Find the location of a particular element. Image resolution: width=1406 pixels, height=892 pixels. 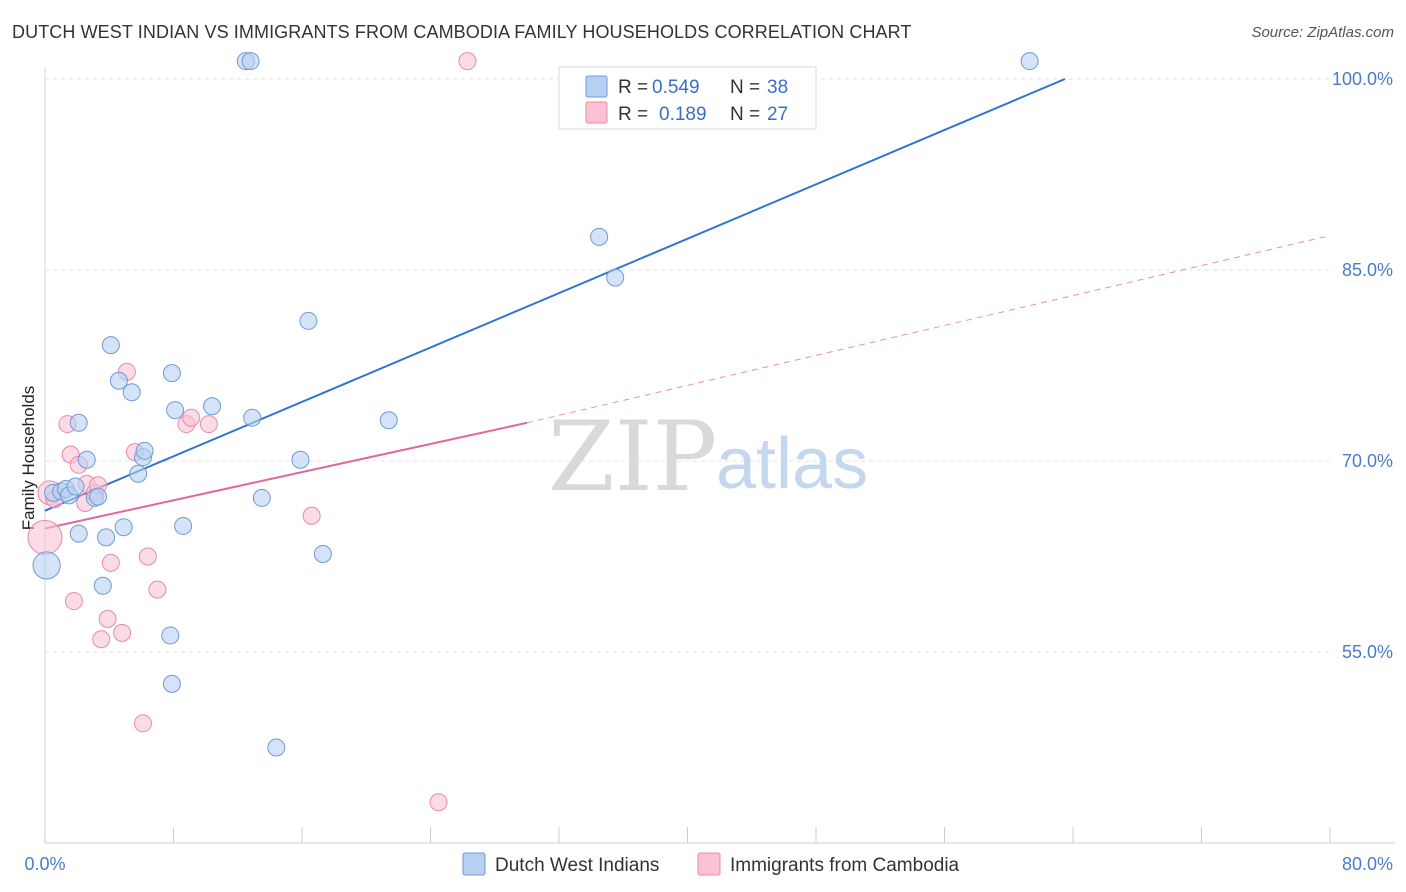

stats-legend: R = 0.549 N = 38 R = 0.189 N = 27 is located at coordinates (687, 98).